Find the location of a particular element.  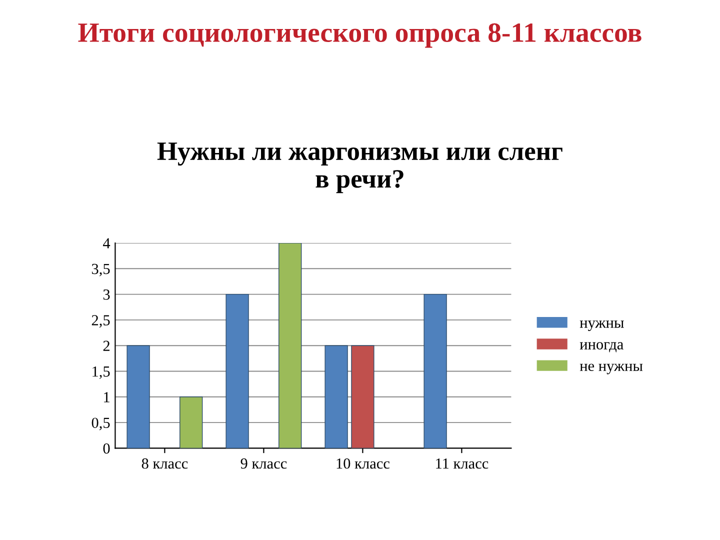

y-tick-label: 2,5 is located at coordinates (101, 321).